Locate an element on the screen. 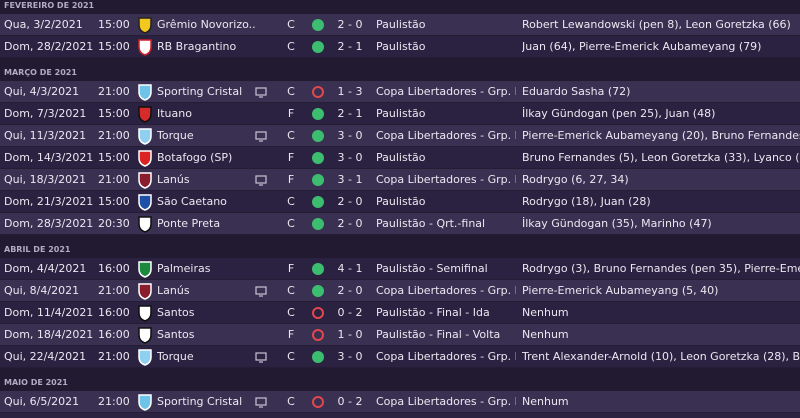 The width and height of the screenshot is (800, 418). competition: Paulistão - Semifinal is located at coordinates (432, 268).